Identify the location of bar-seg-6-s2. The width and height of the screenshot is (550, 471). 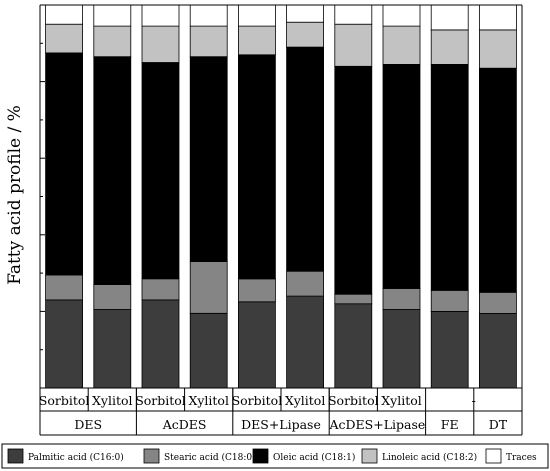
(305, 283).